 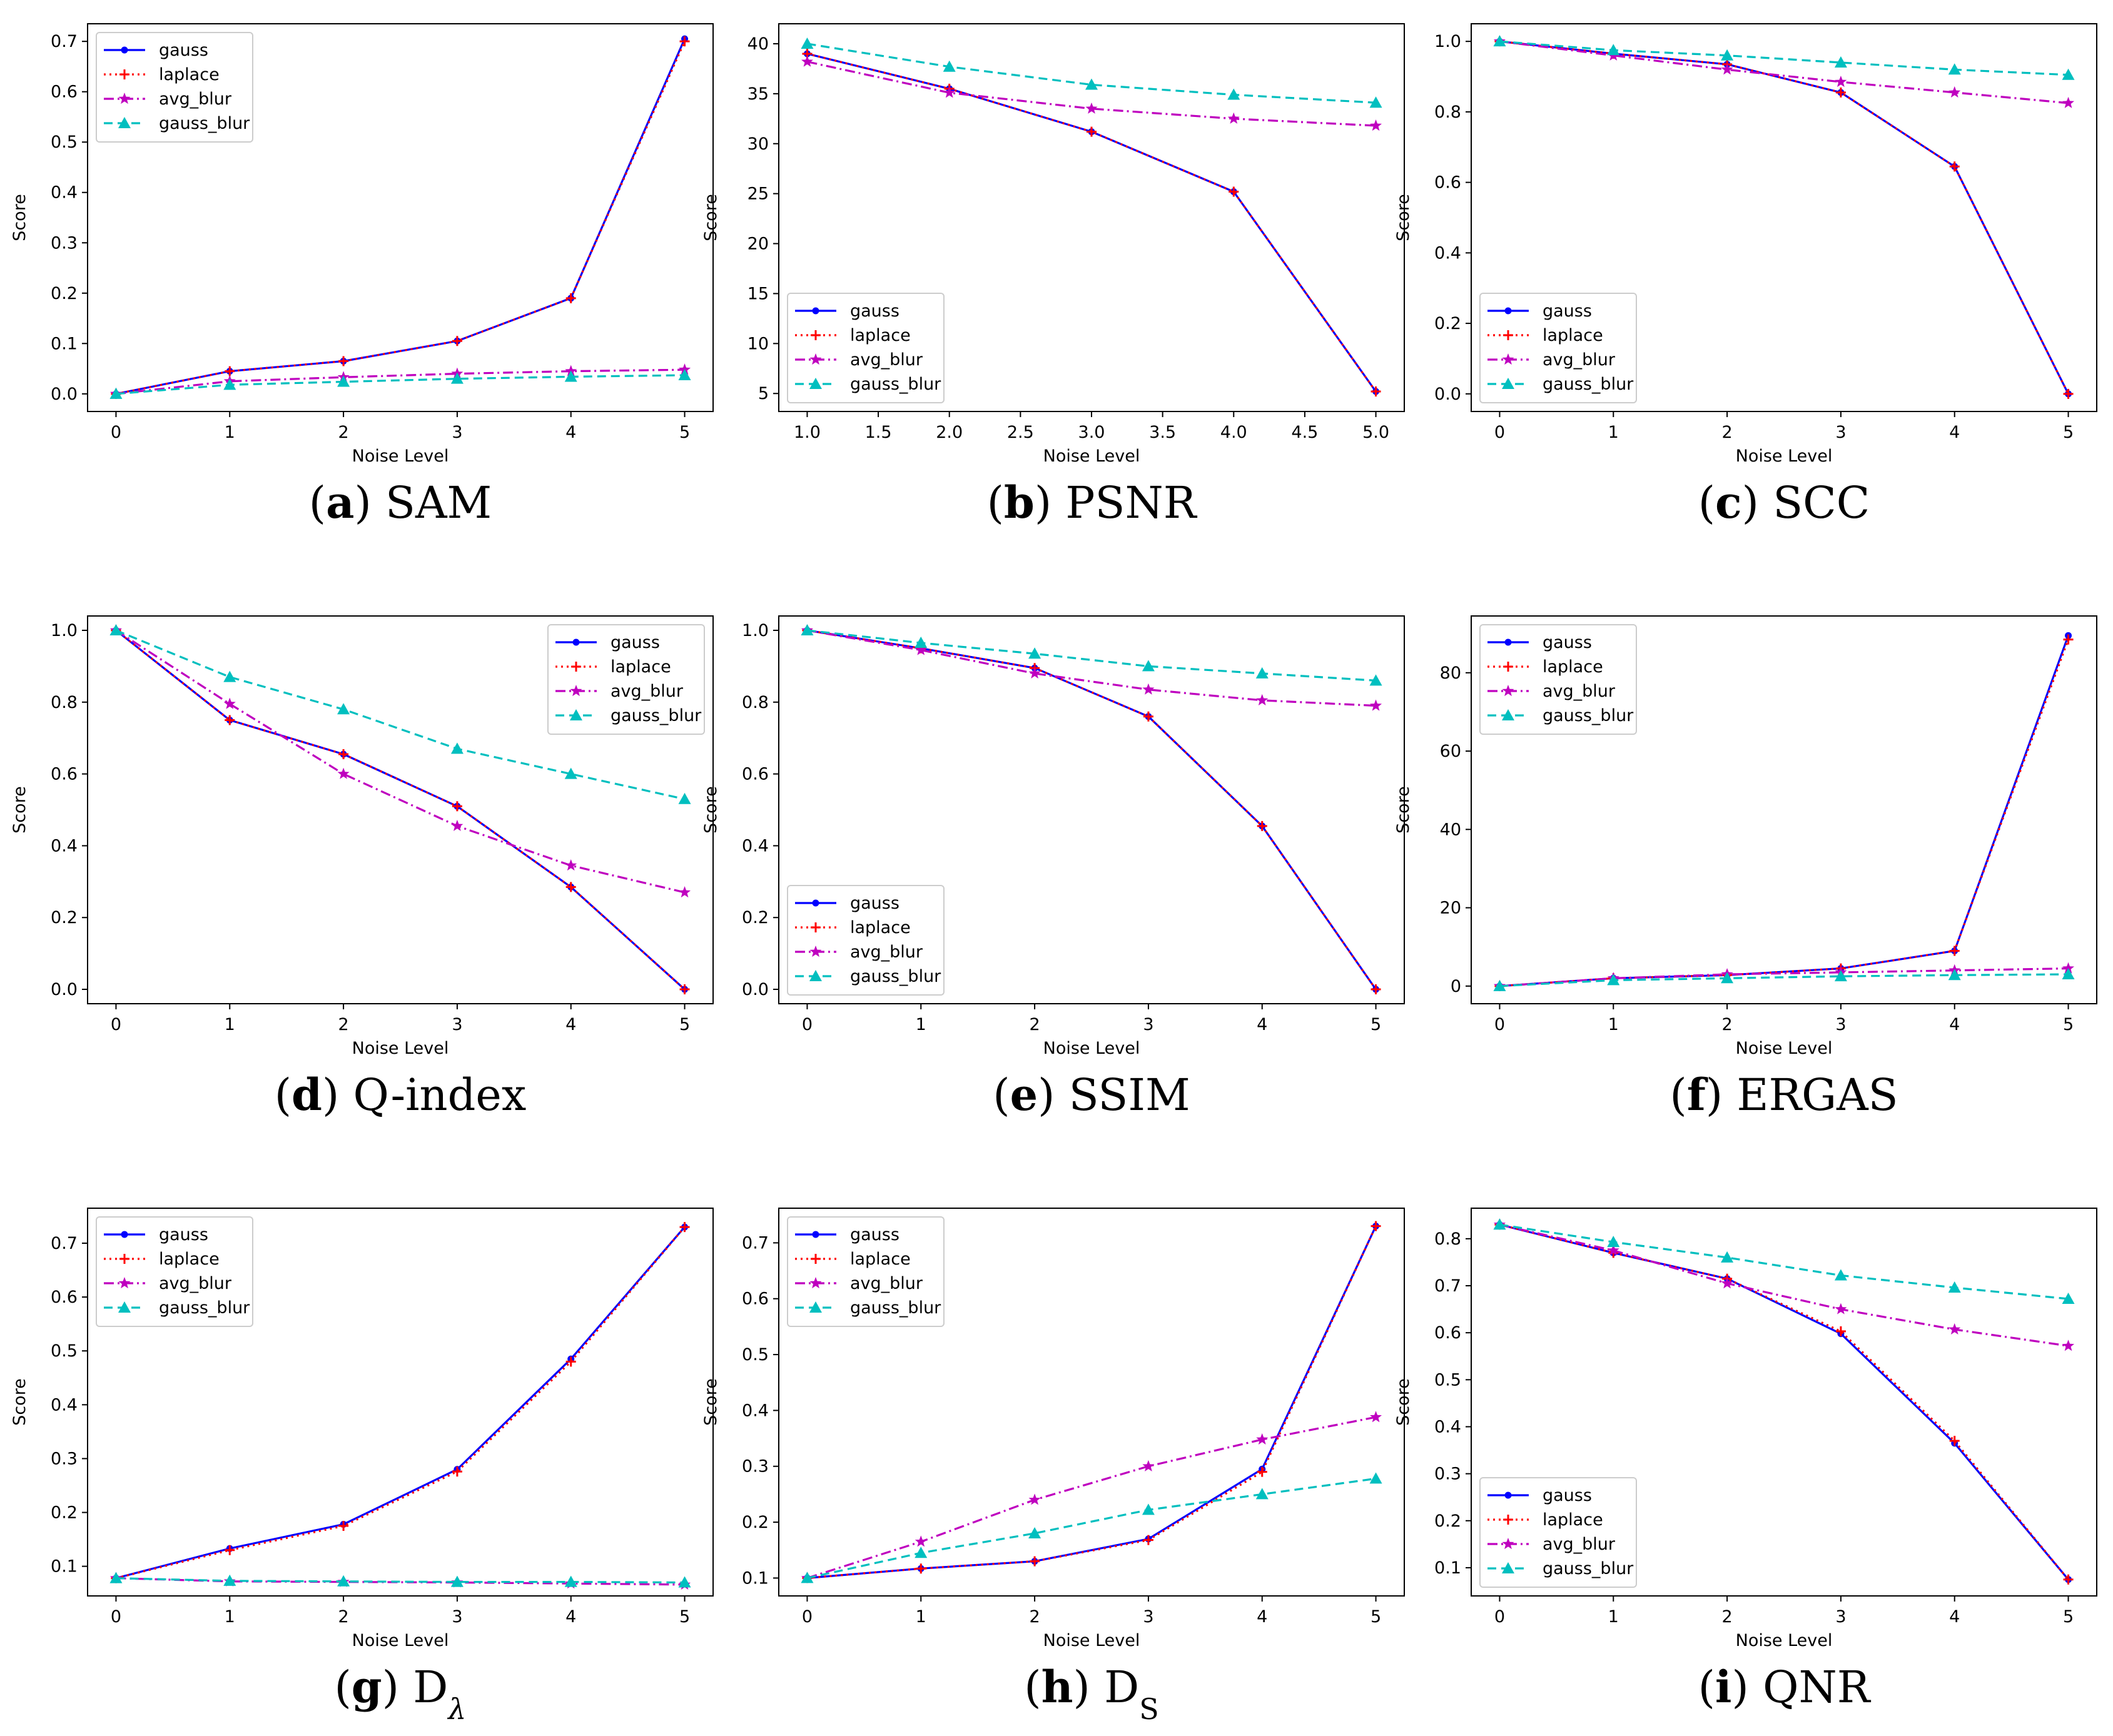 I want to click on legend-frame, so click(x=1558, y=1533).